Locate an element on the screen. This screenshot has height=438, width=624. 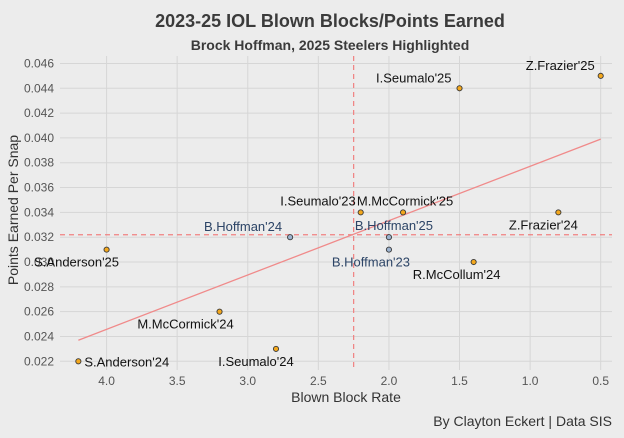
x-tick-label: 1.0 is located at coordinates (530, 381).